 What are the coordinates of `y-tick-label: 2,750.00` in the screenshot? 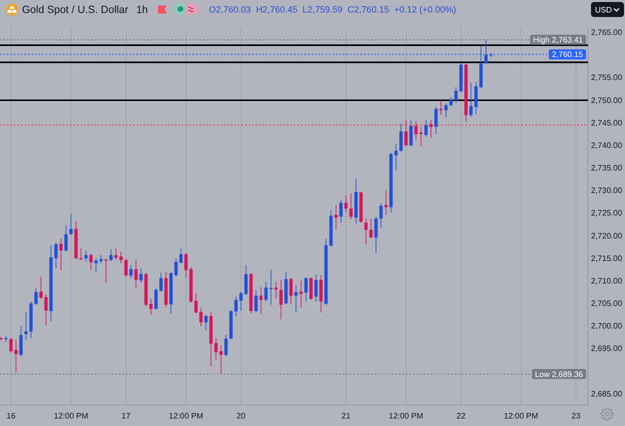 It's located at (607, 100).